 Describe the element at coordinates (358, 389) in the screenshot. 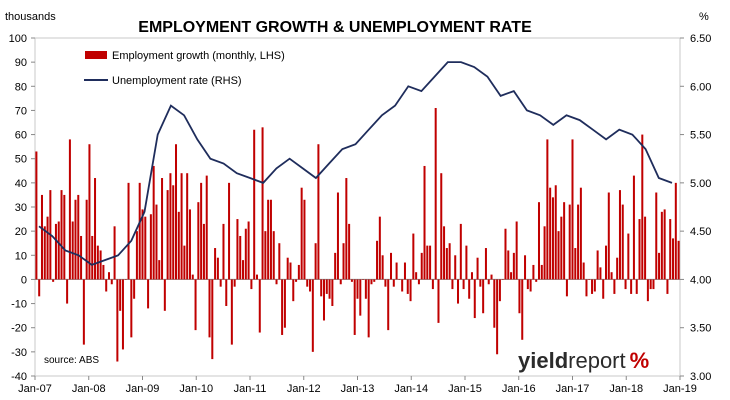

I see `x-tick-label: Jan-13` at that location.